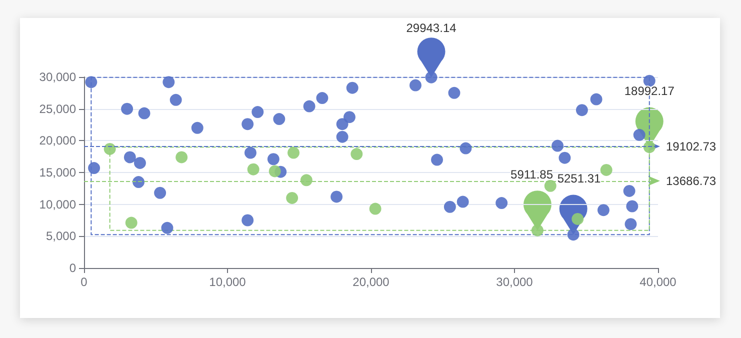  Describe the element at coordinates (227, 282) in the screenshot. I see `x-tick-label: 10,000` at that location.